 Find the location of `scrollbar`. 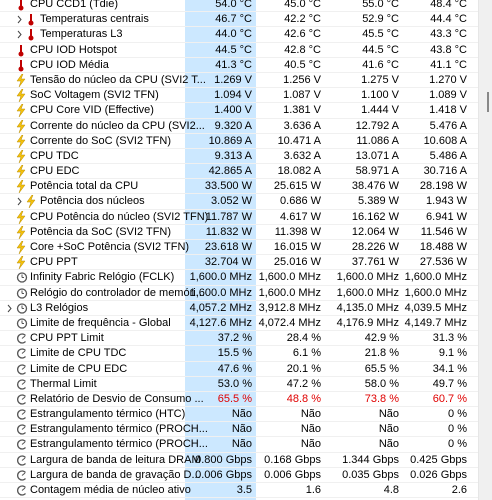

scrollbar is located at coordinates (485, 250).